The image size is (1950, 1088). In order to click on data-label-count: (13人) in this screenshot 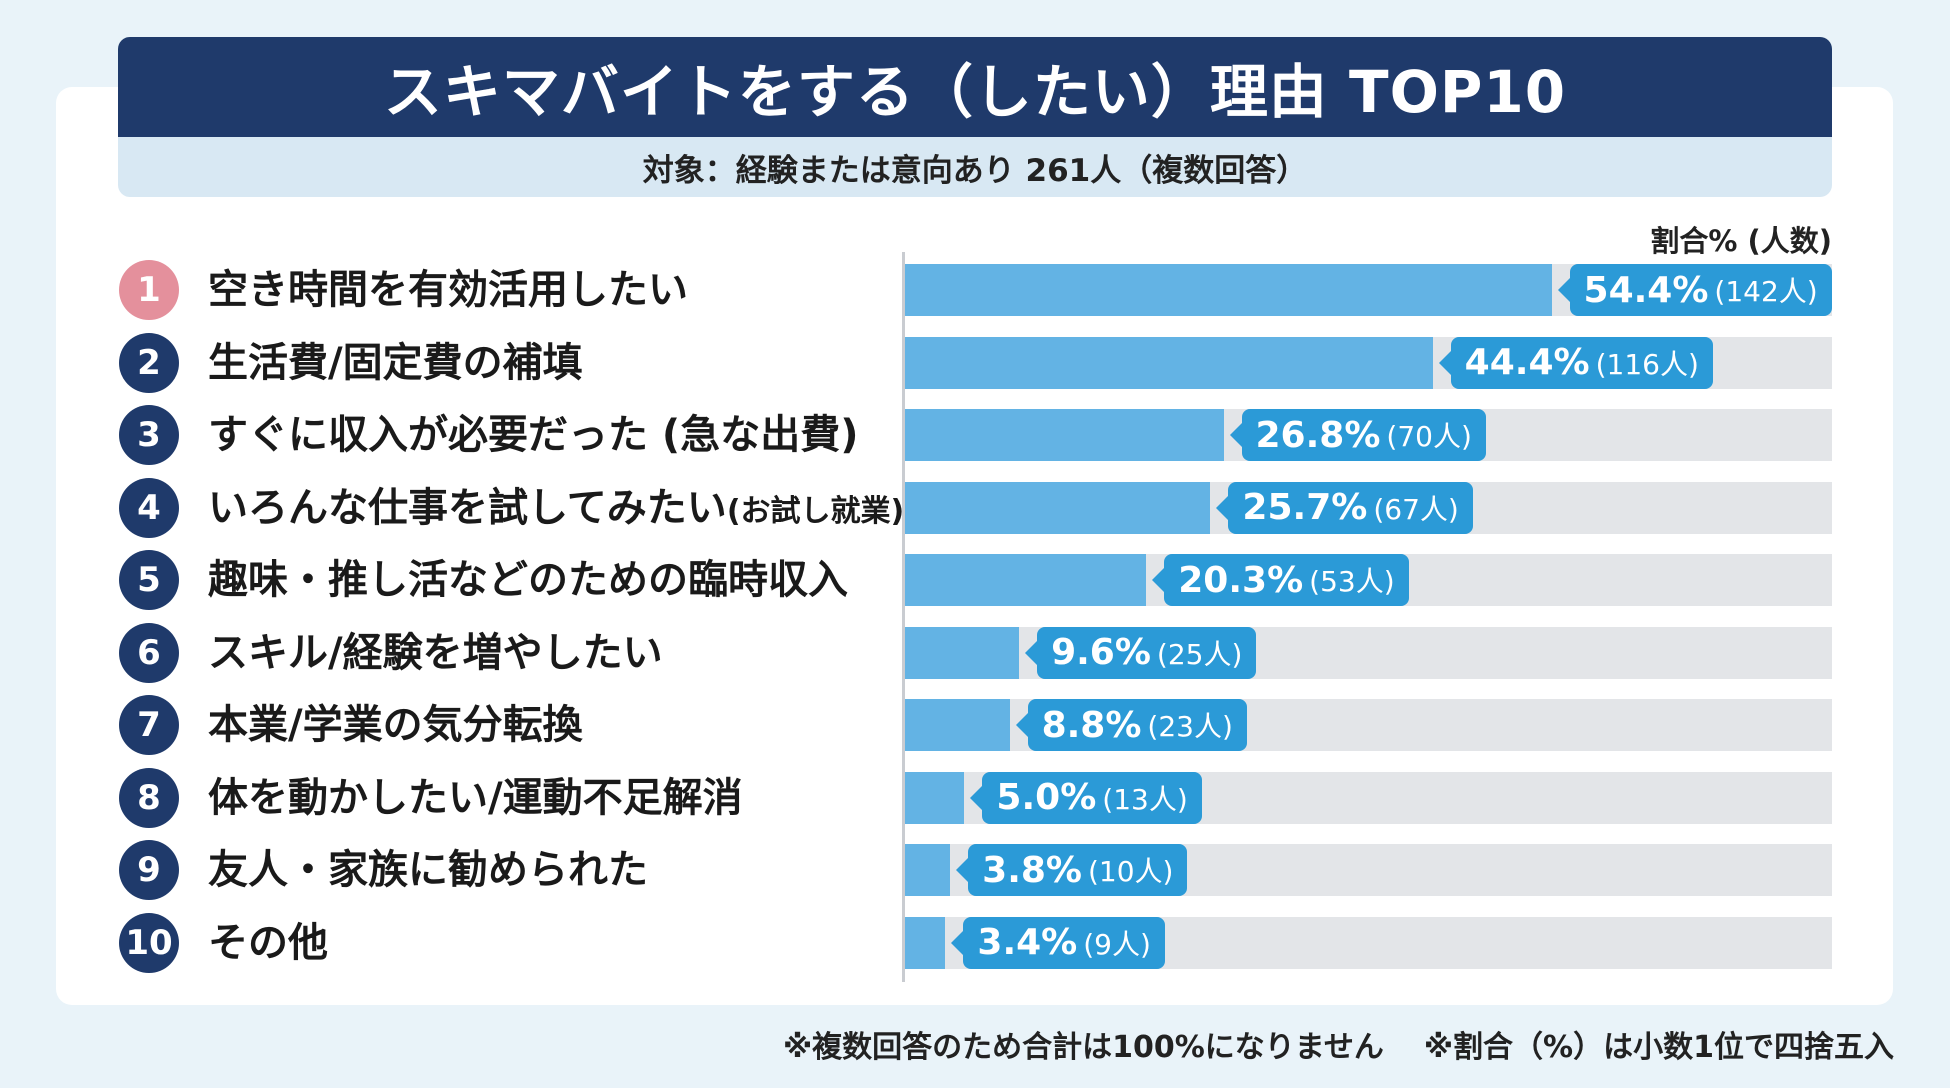, I will do `click(1145, 799)`.